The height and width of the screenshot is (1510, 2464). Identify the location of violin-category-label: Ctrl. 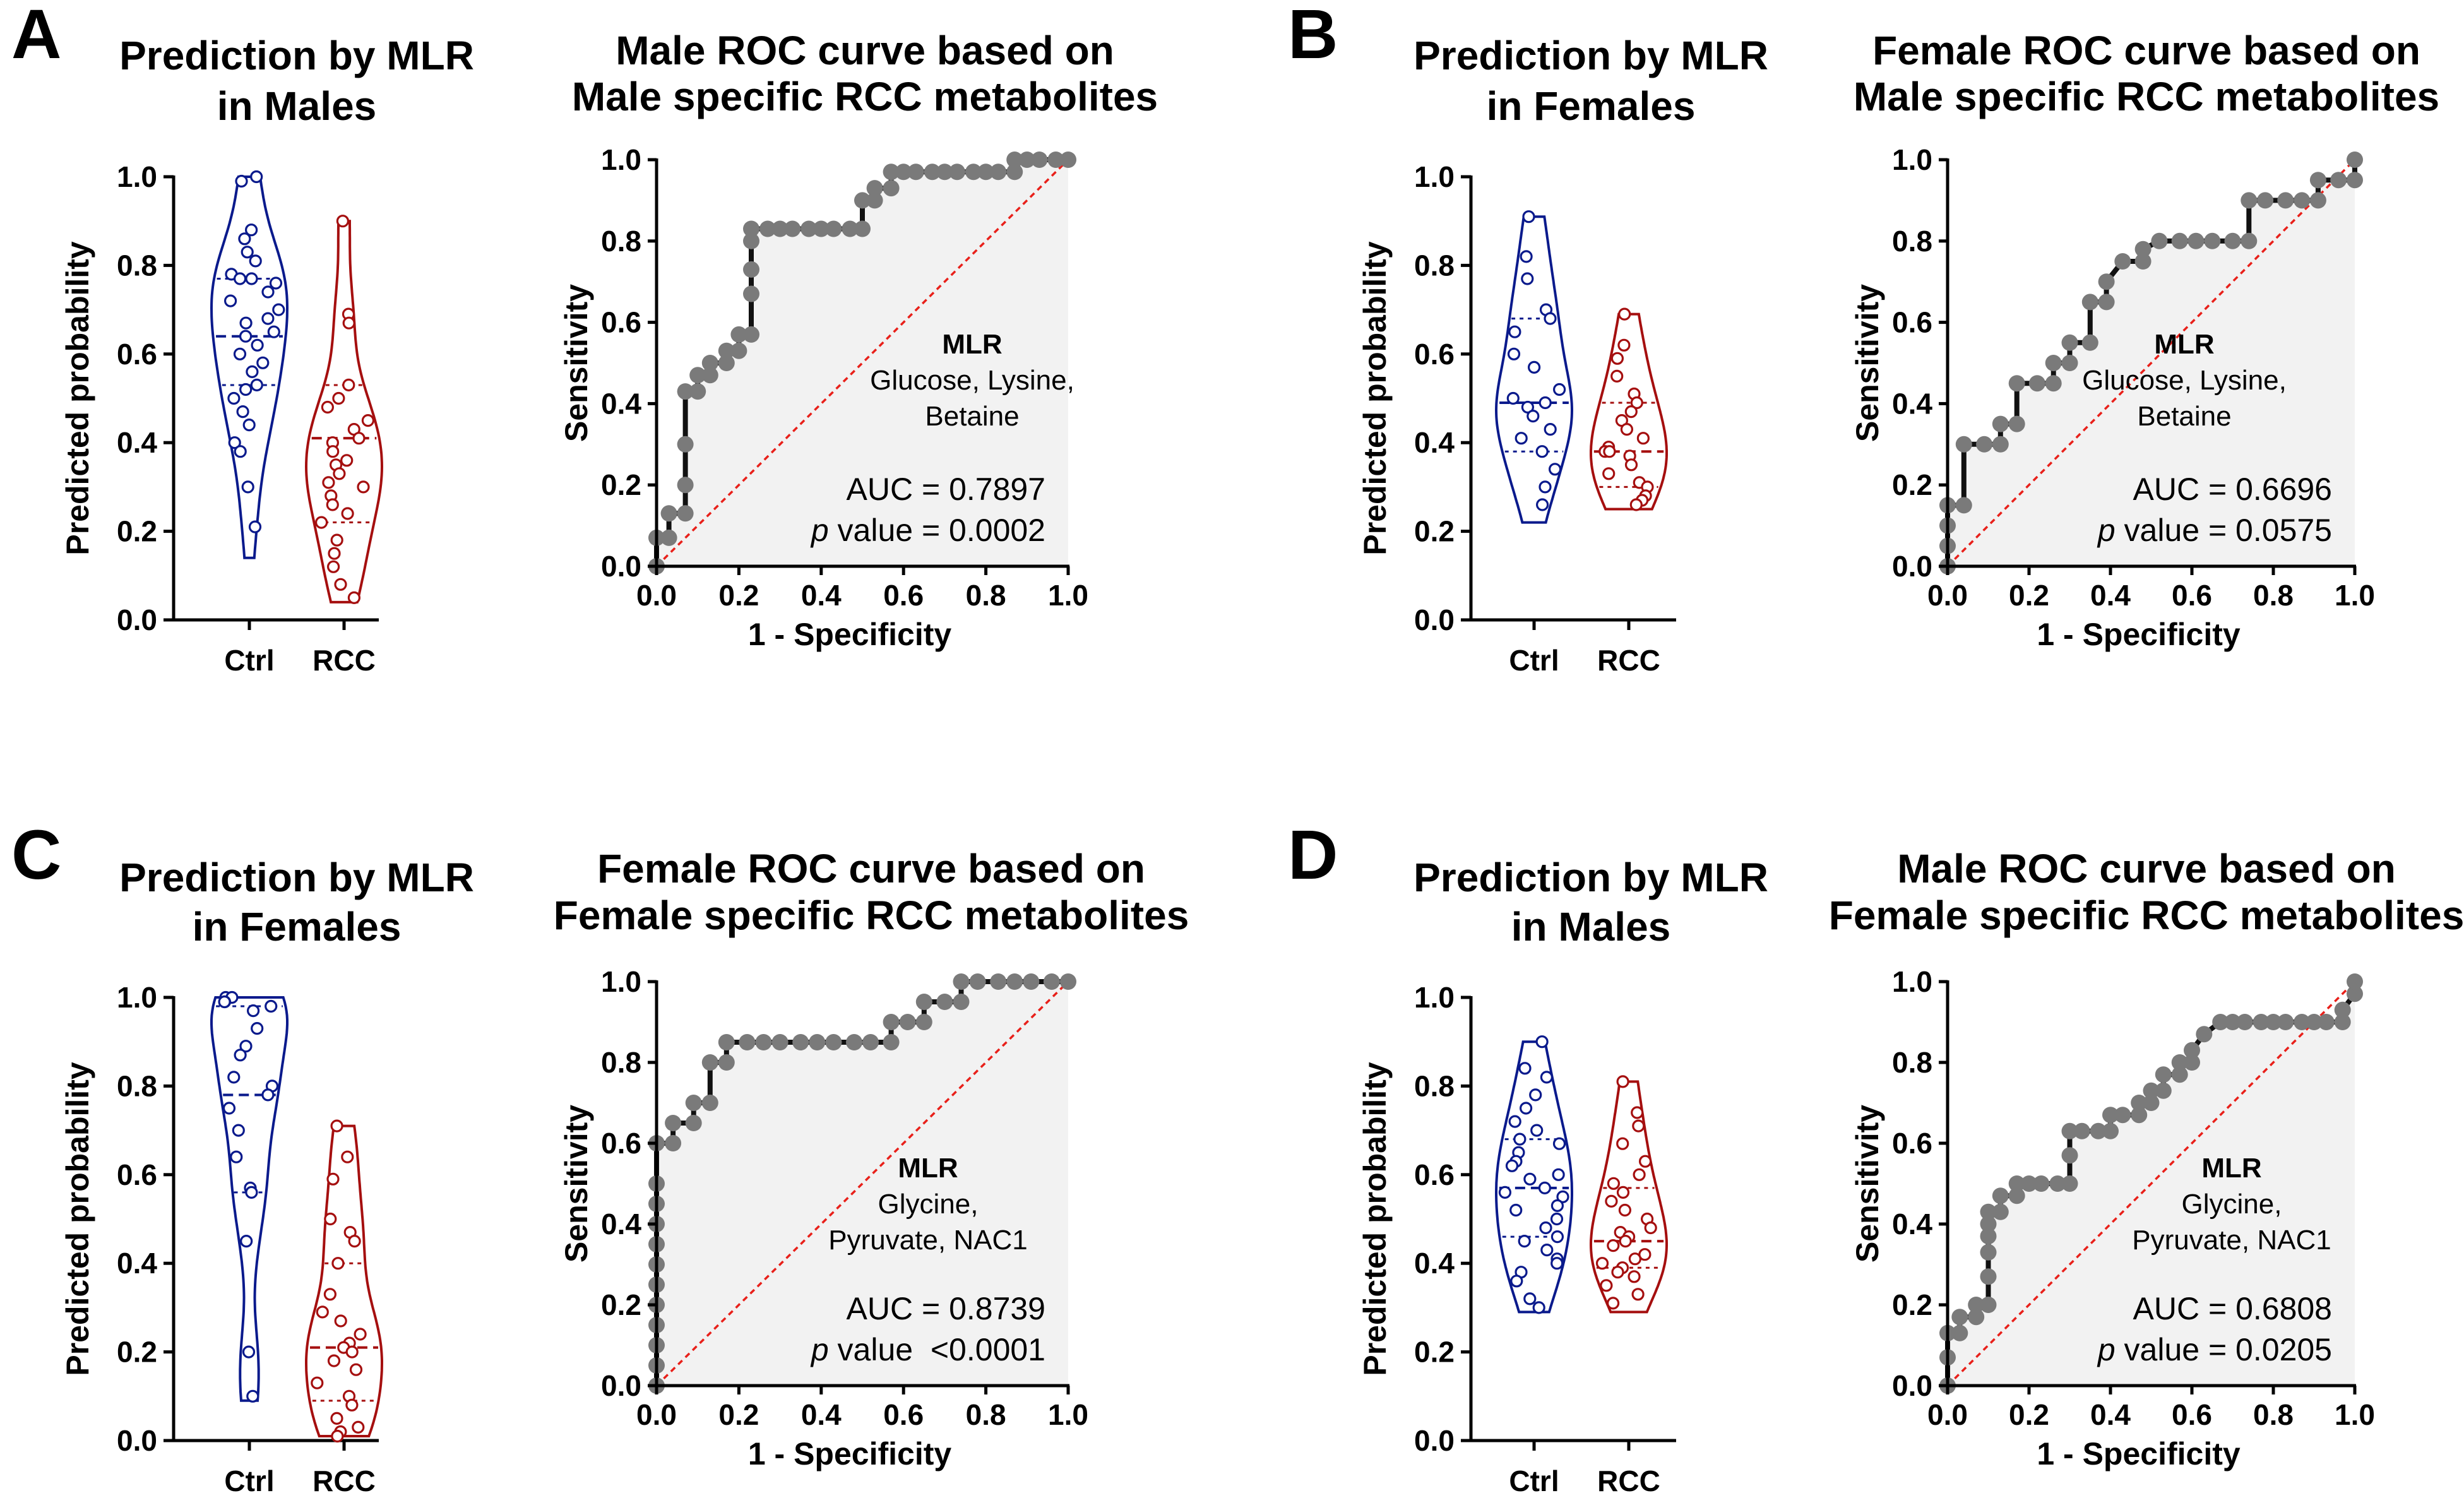
(1534, 660).